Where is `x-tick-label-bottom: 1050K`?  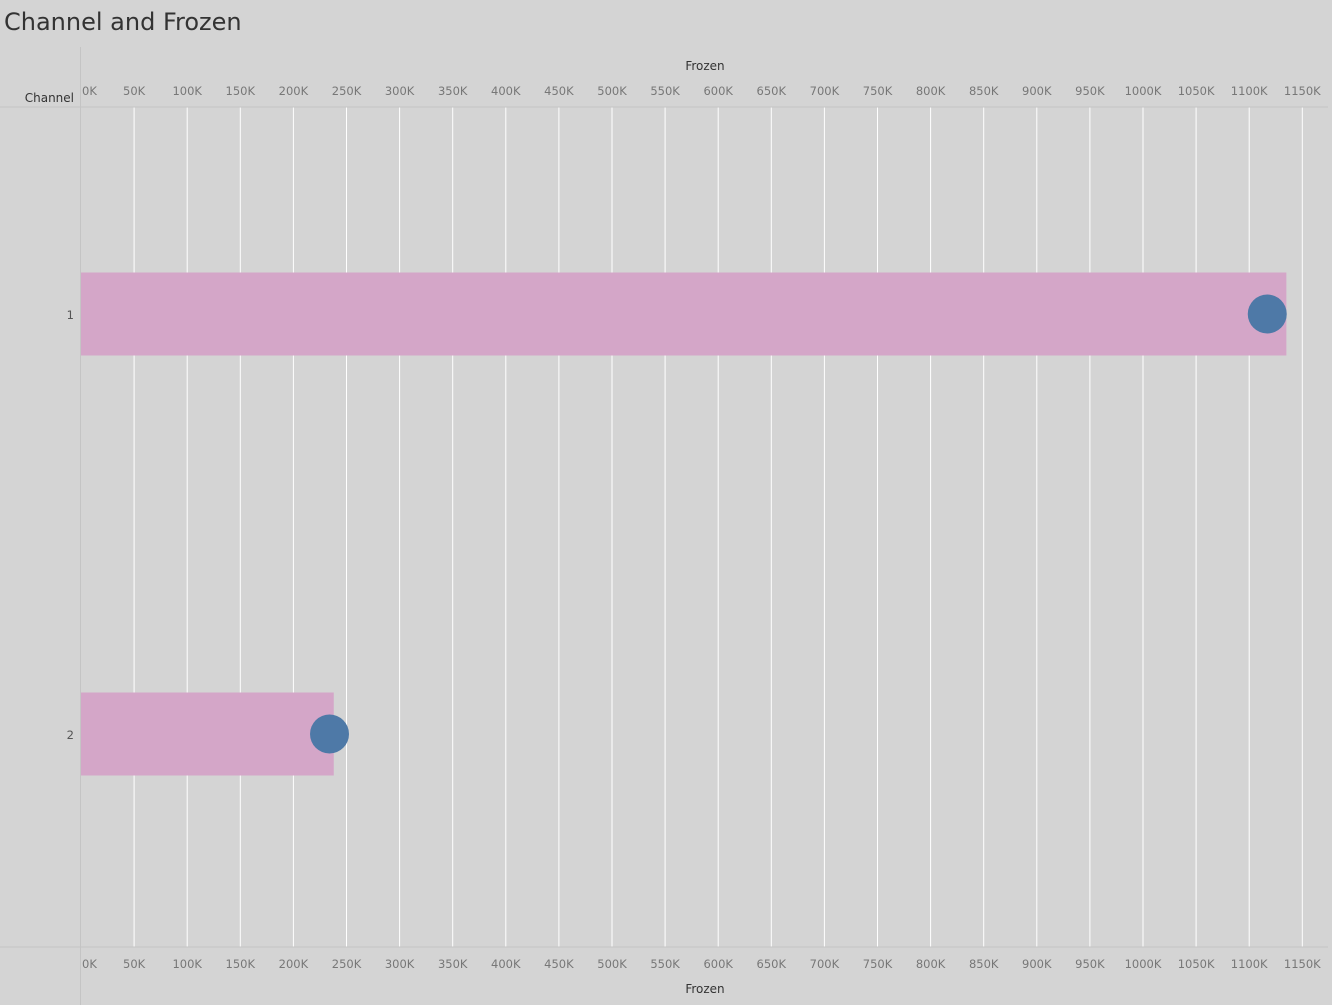 x-tick-label-bottom: 1050K is located at coordinates (1196, 964).